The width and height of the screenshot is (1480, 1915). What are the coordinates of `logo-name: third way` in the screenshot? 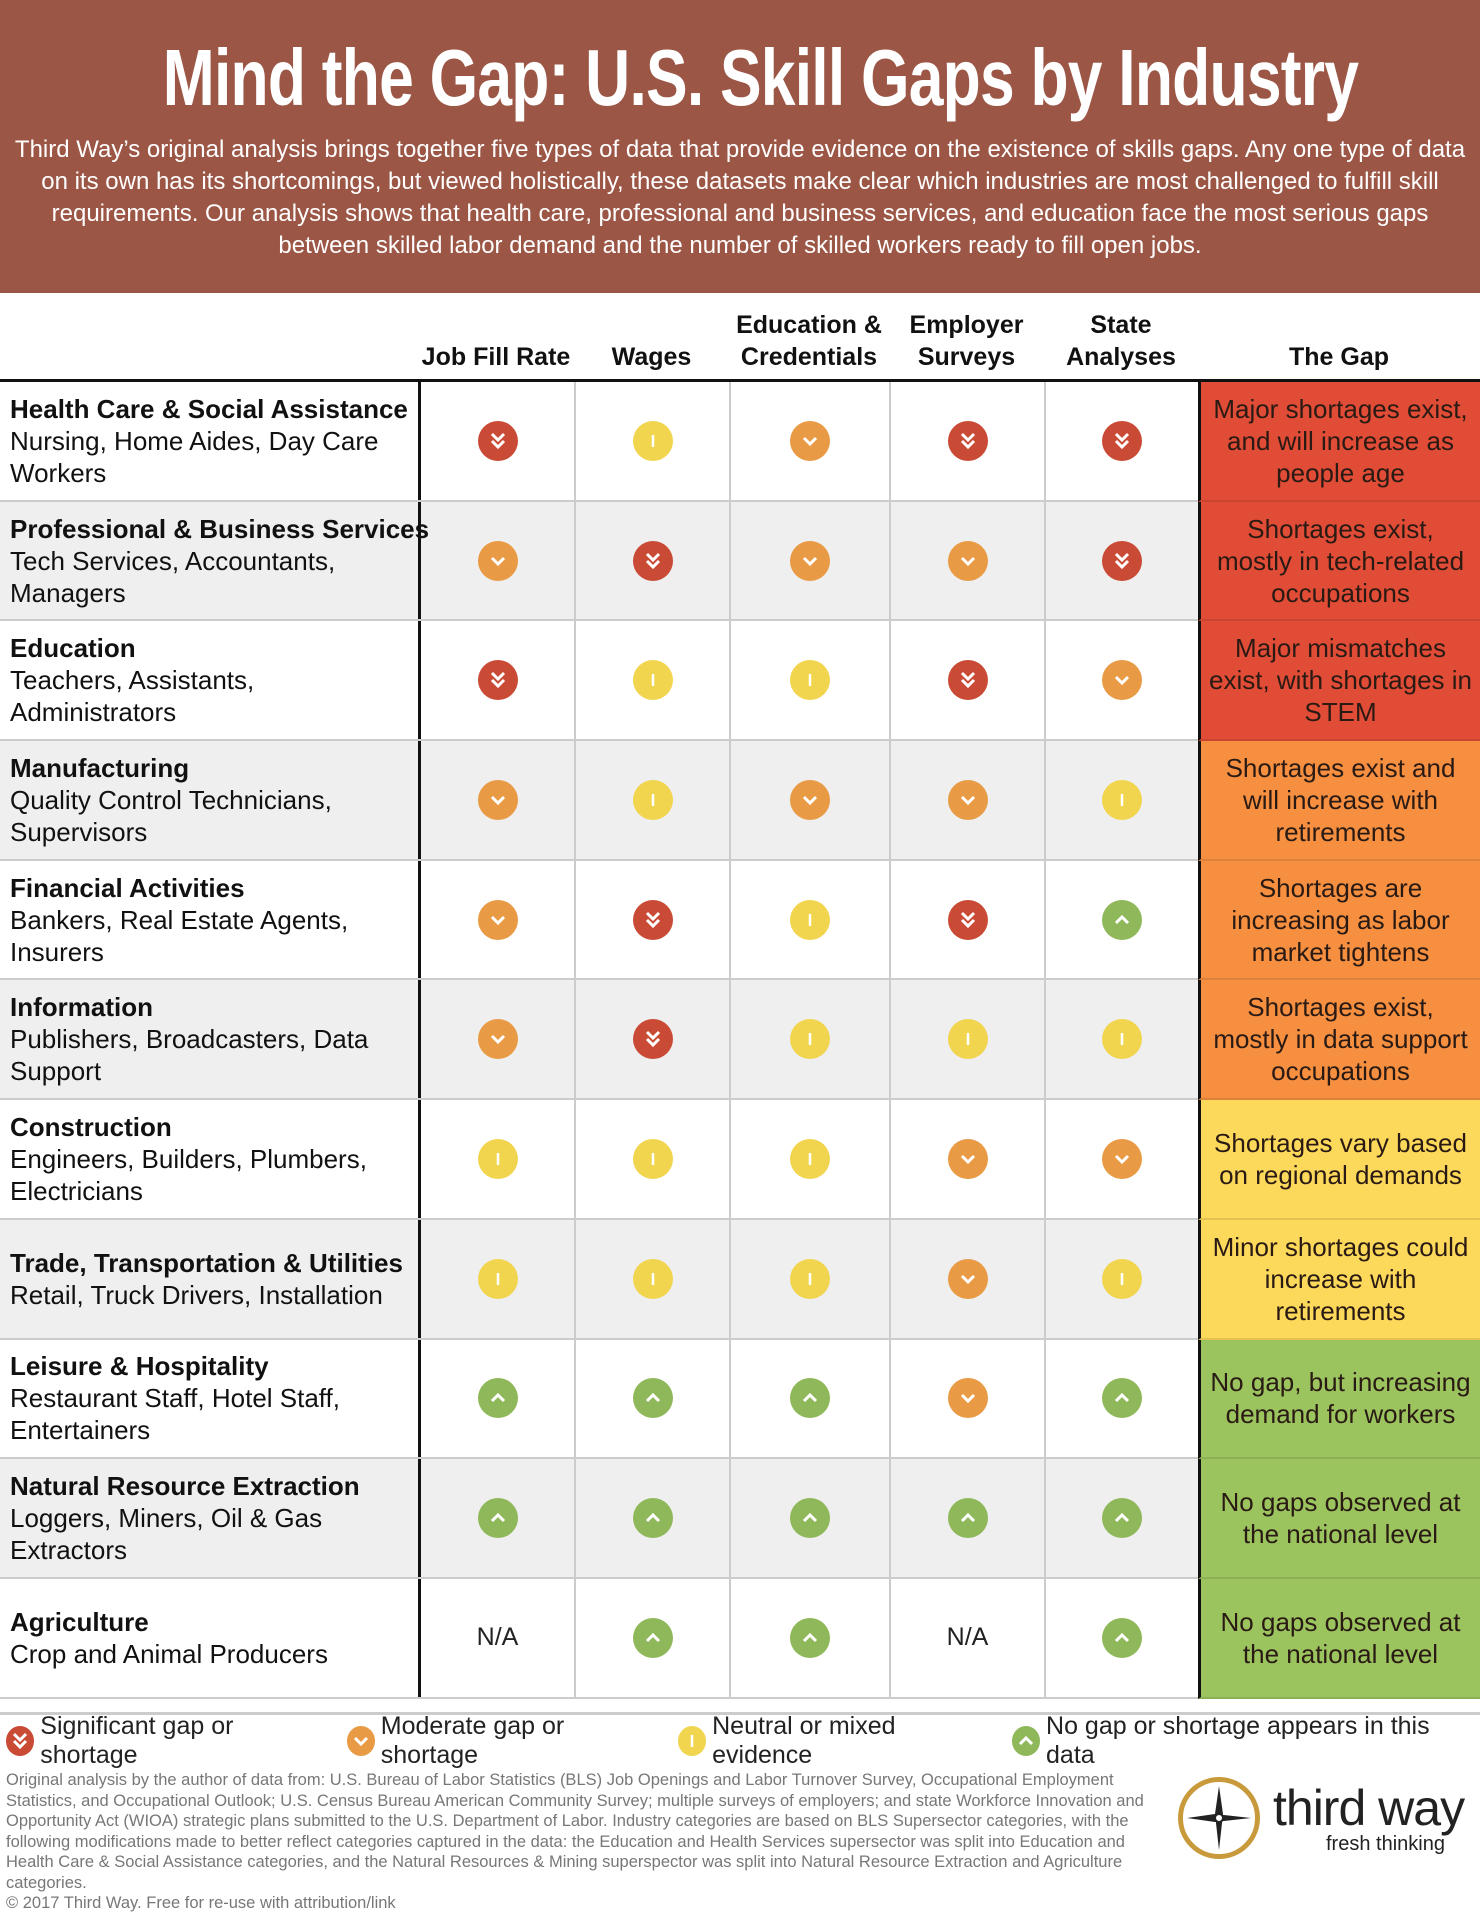 It's located at (1369, 1808).